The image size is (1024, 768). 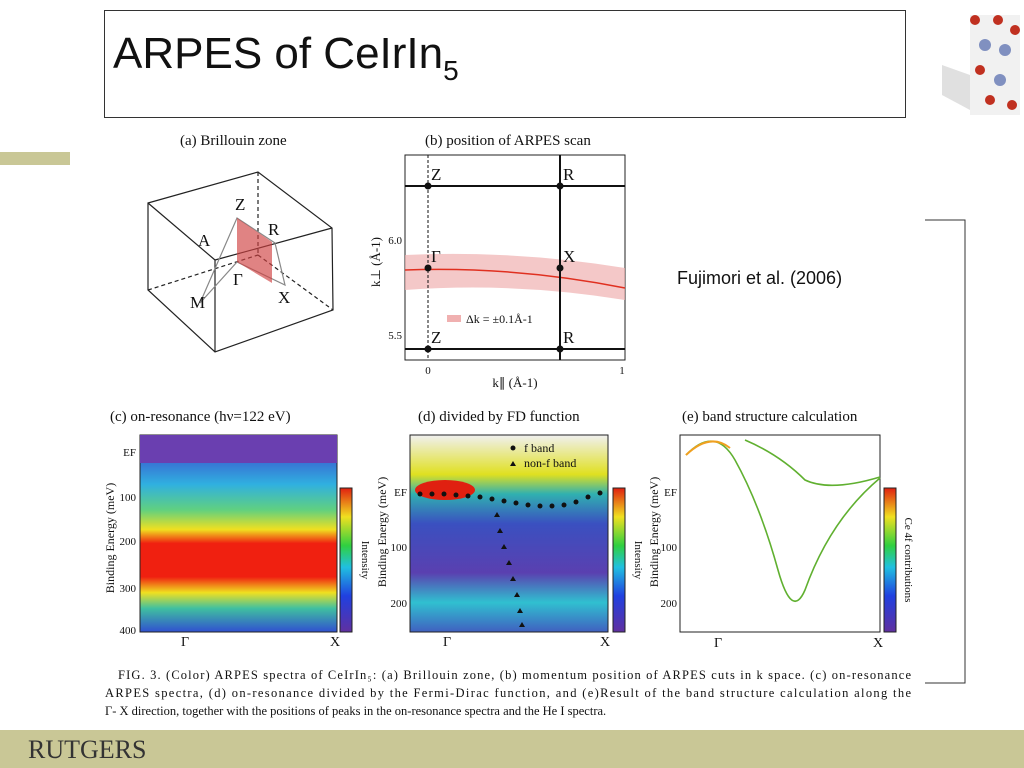 What do you see at coordinates (238, 449) in the screenshot?
I see `heatmap-top` at bounding box center [238, 449].